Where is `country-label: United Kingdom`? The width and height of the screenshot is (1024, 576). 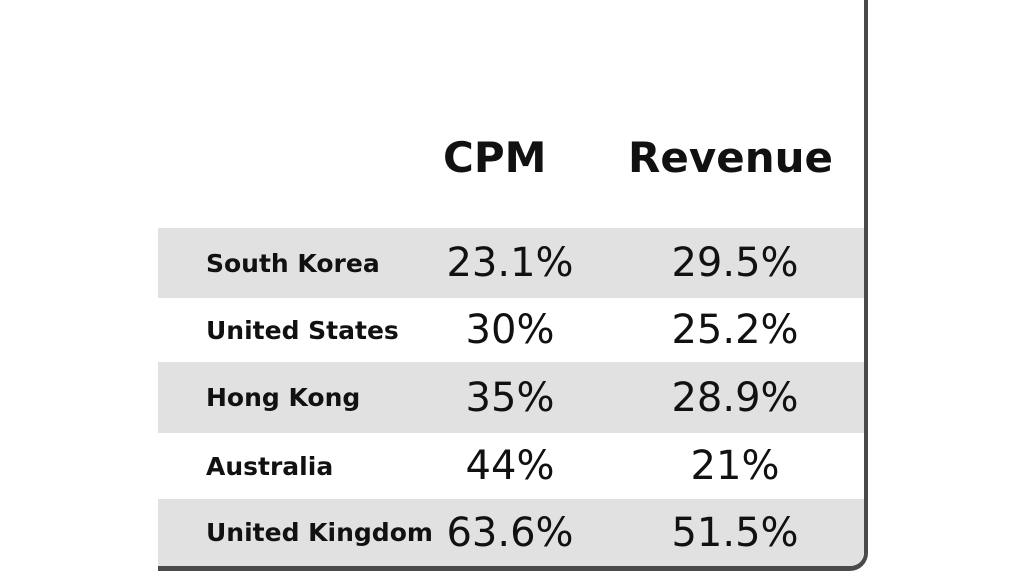
country-label: United Kingdom is located at coordinates (319, 532).